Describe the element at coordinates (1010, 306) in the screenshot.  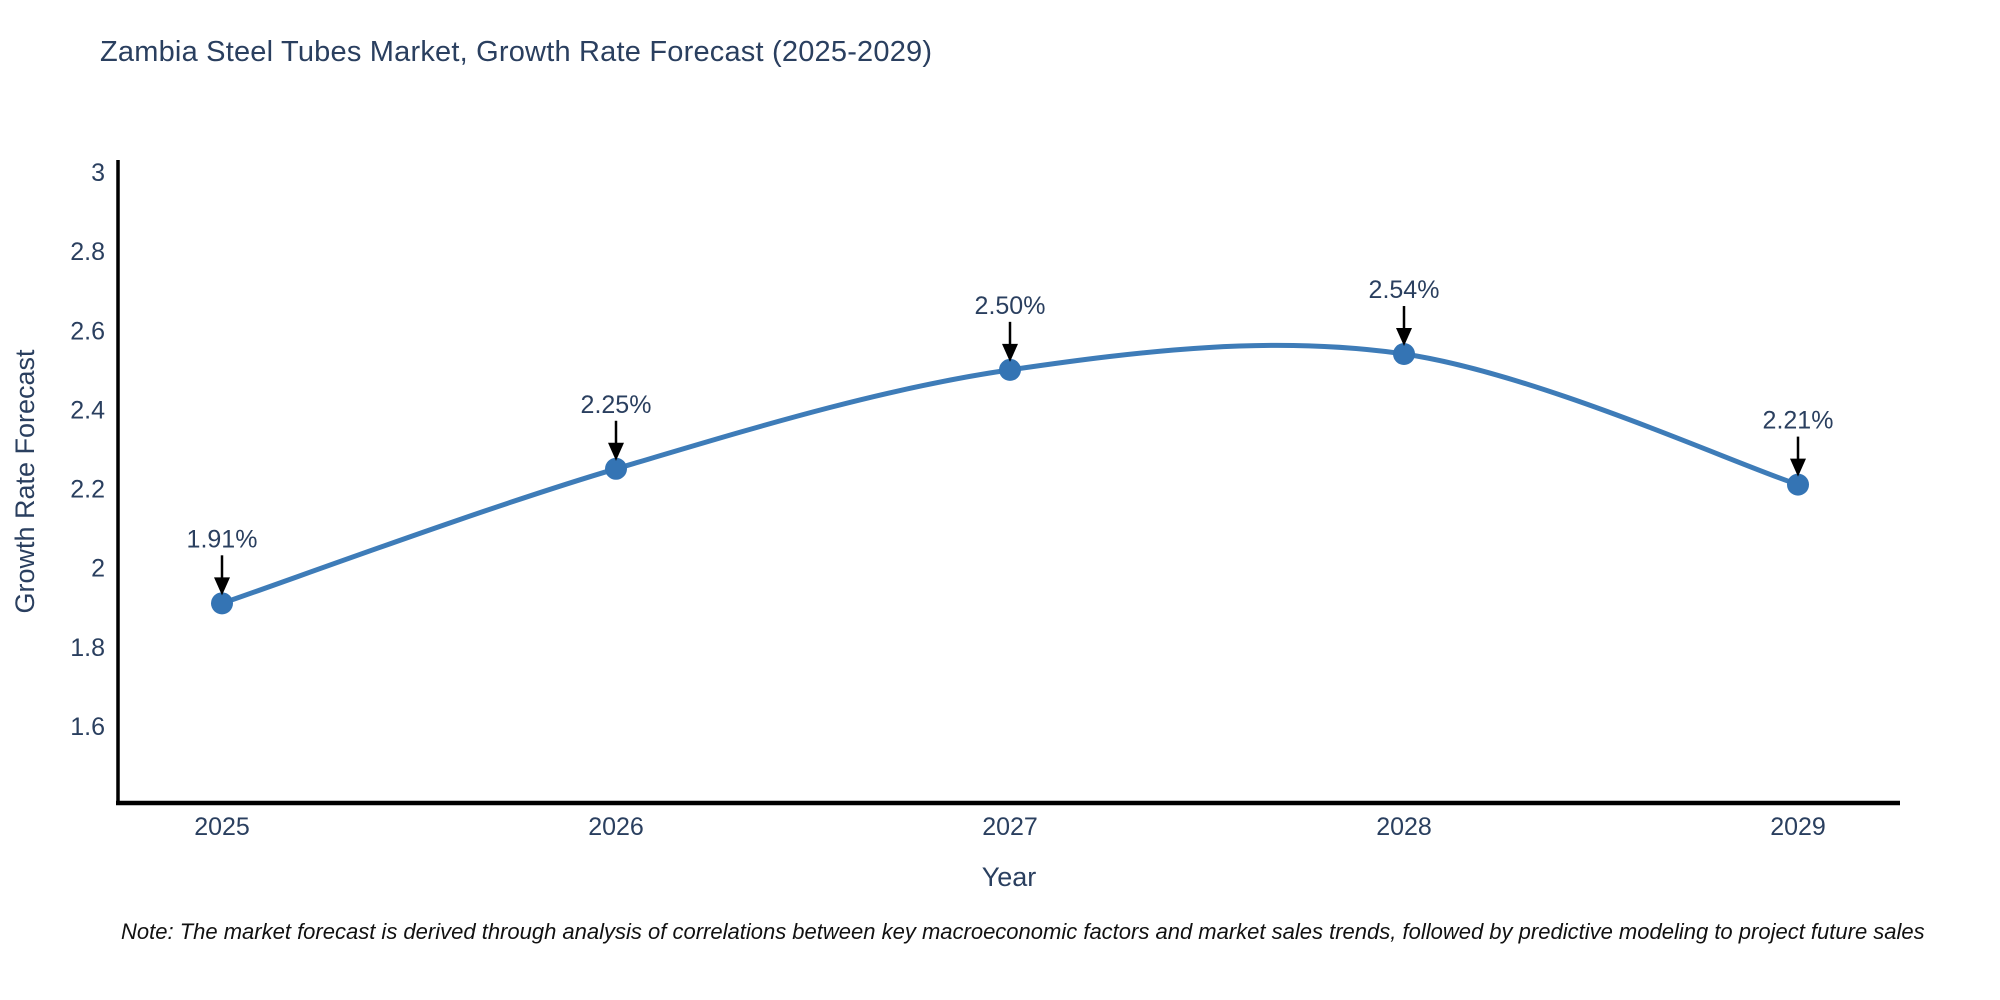
I see `data-point-label: 2.50%` at that location.